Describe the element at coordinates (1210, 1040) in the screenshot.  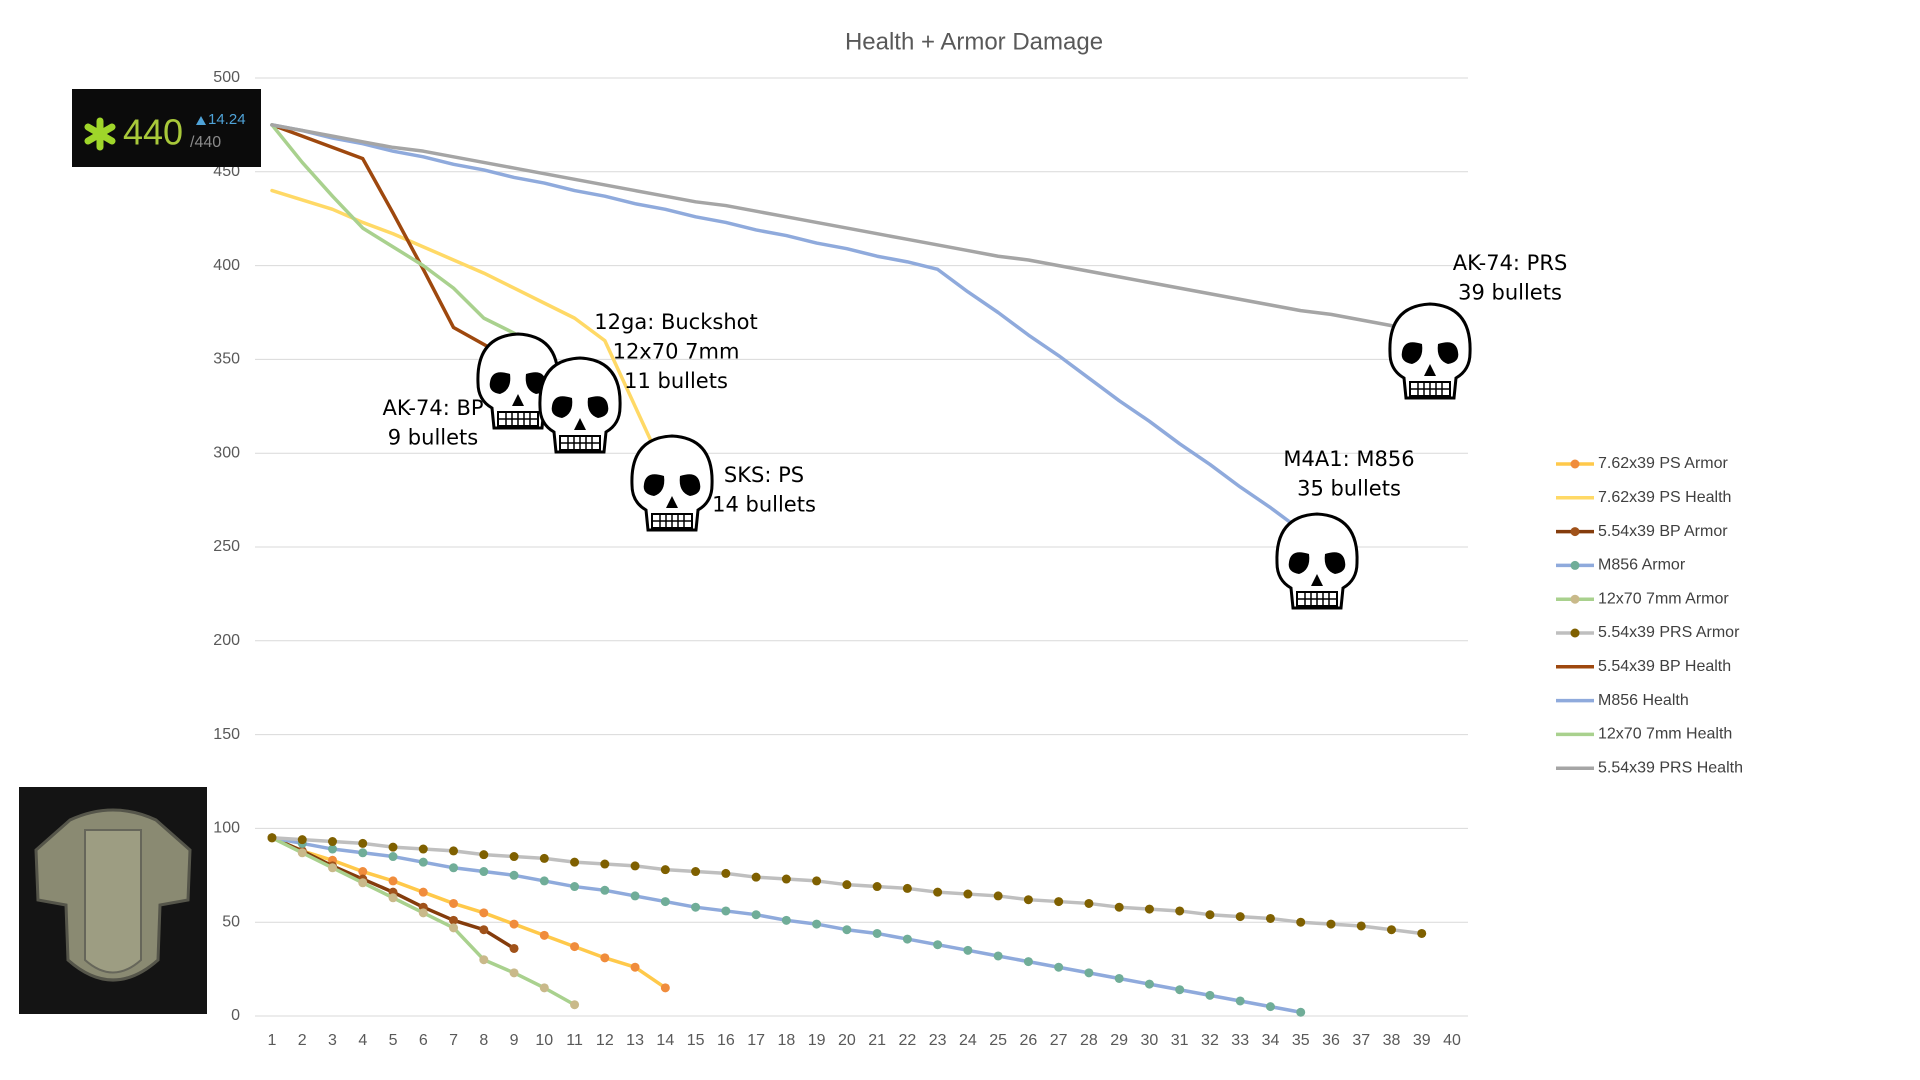
I see `x-tick-label: 32` at that location.